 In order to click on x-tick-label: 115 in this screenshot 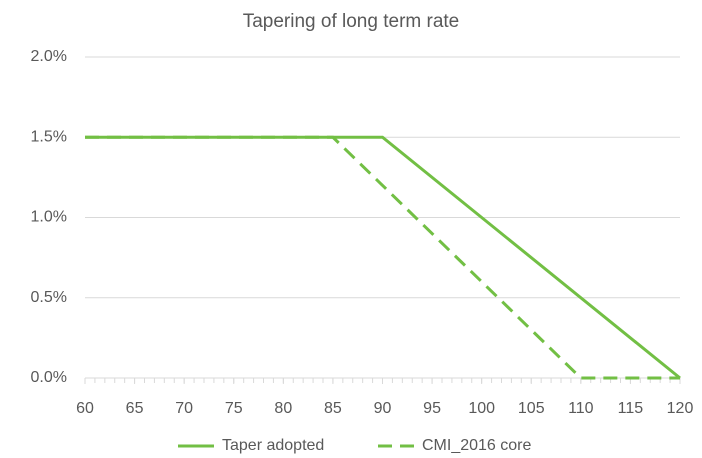, I will do `click(631, 408)`.